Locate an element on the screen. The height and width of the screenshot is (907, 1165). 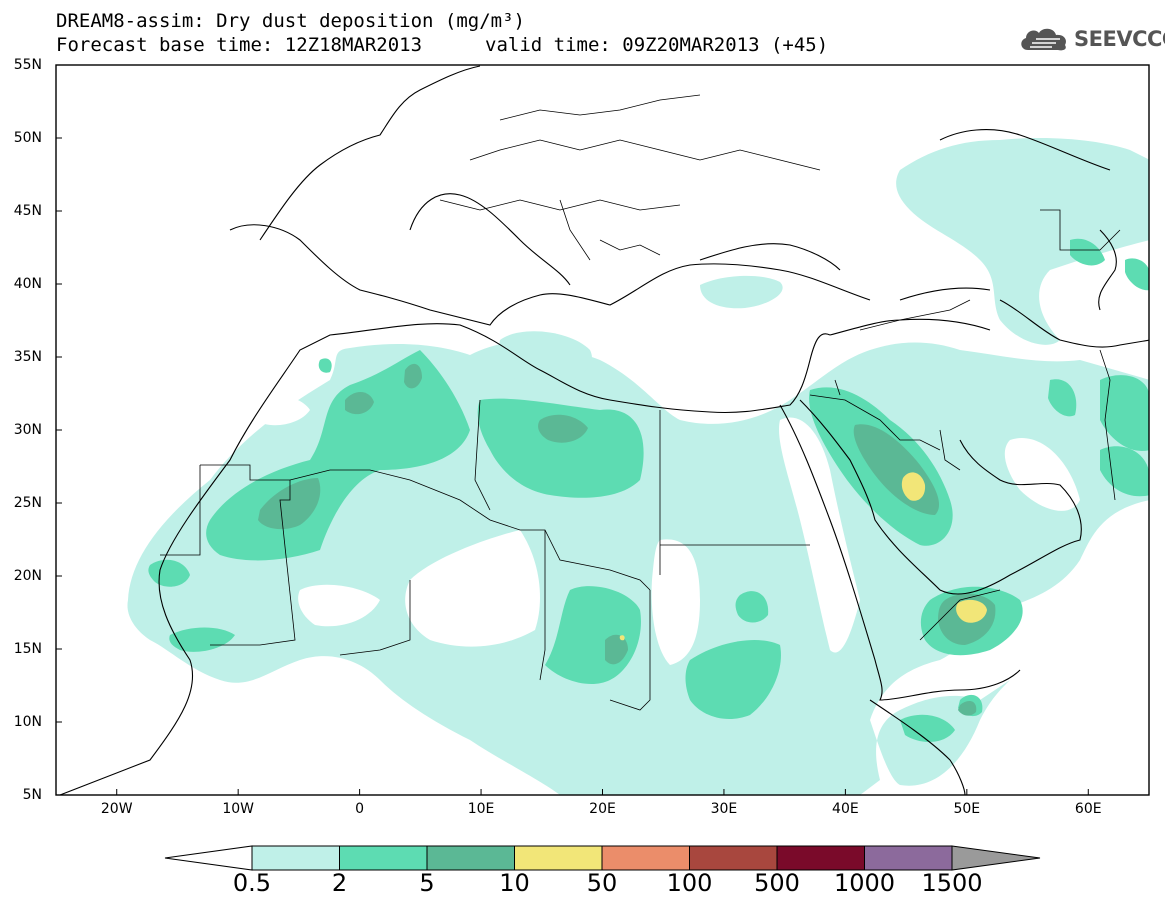
seevccc-logo: SEEVCCC is located at coordinates (1091, 39).